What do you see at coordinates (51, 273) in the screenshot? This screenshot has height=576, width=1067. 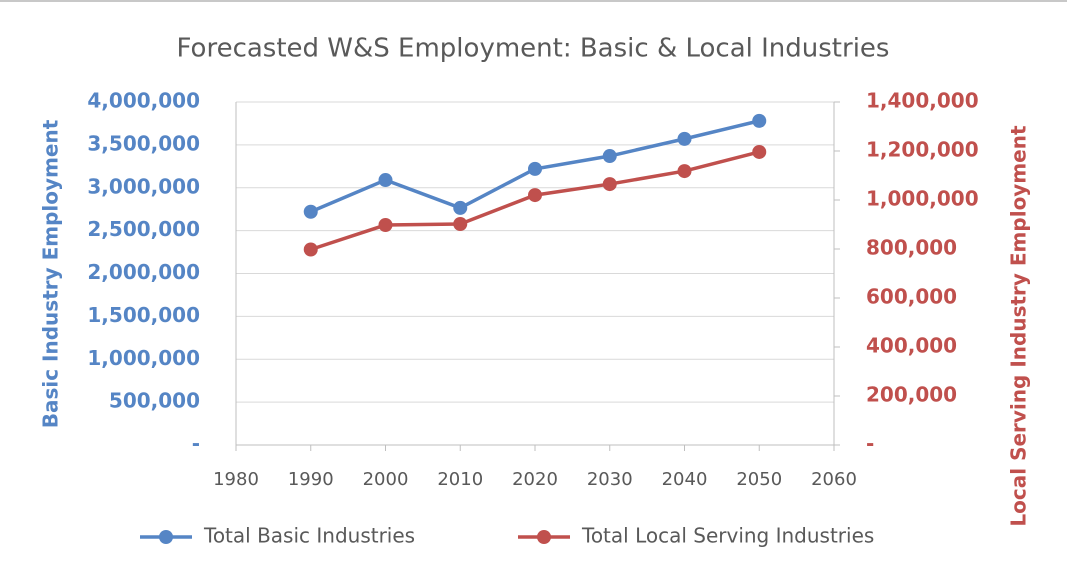 I see `y-axis-title: Basic Industry Employment` at bounding box center [51, 273].